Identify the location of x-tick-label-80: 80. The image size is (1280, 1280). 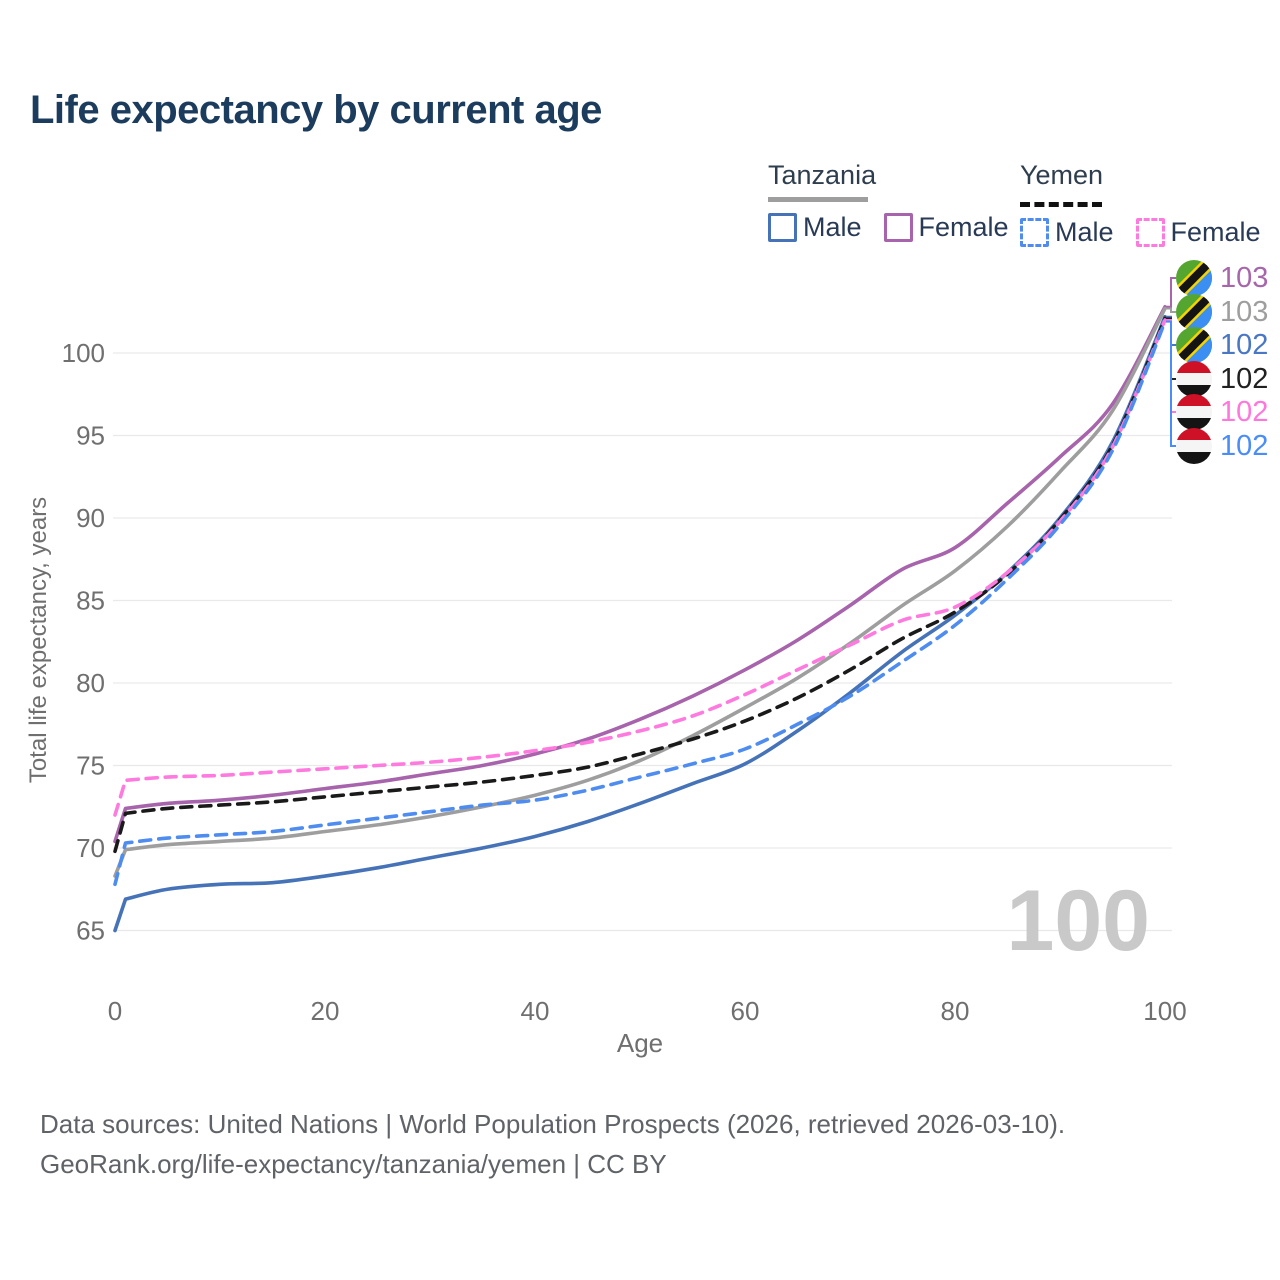
(955, 1011).